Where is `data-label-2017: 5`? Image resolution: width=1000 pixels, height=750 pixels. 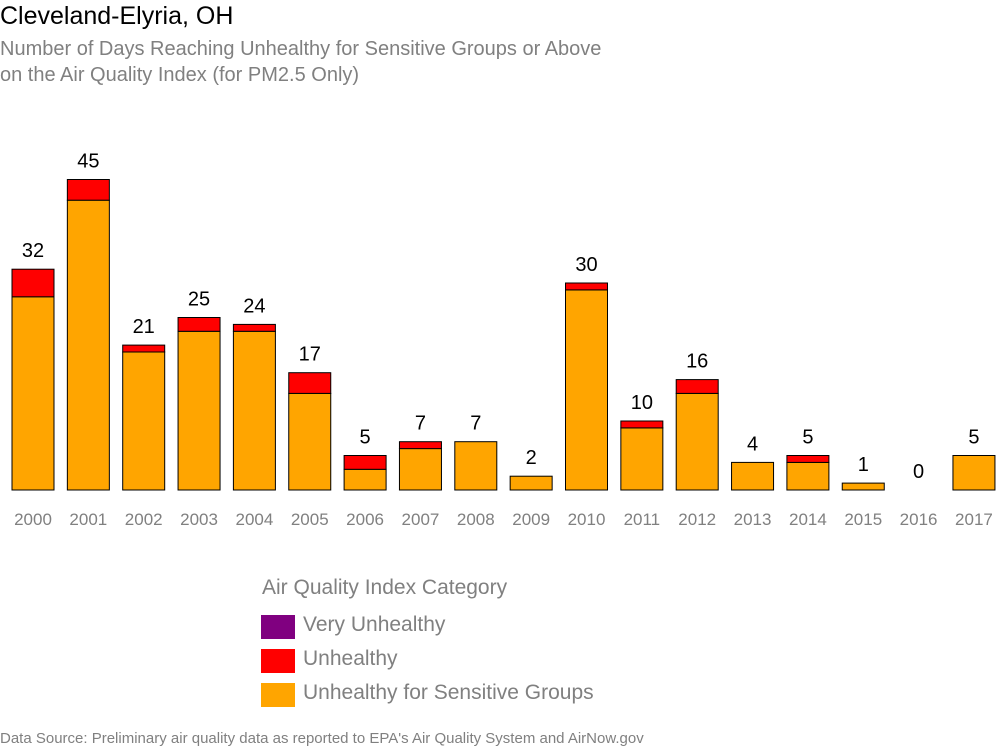 data-label-2017: 5 is located at coordinates (973, 438).